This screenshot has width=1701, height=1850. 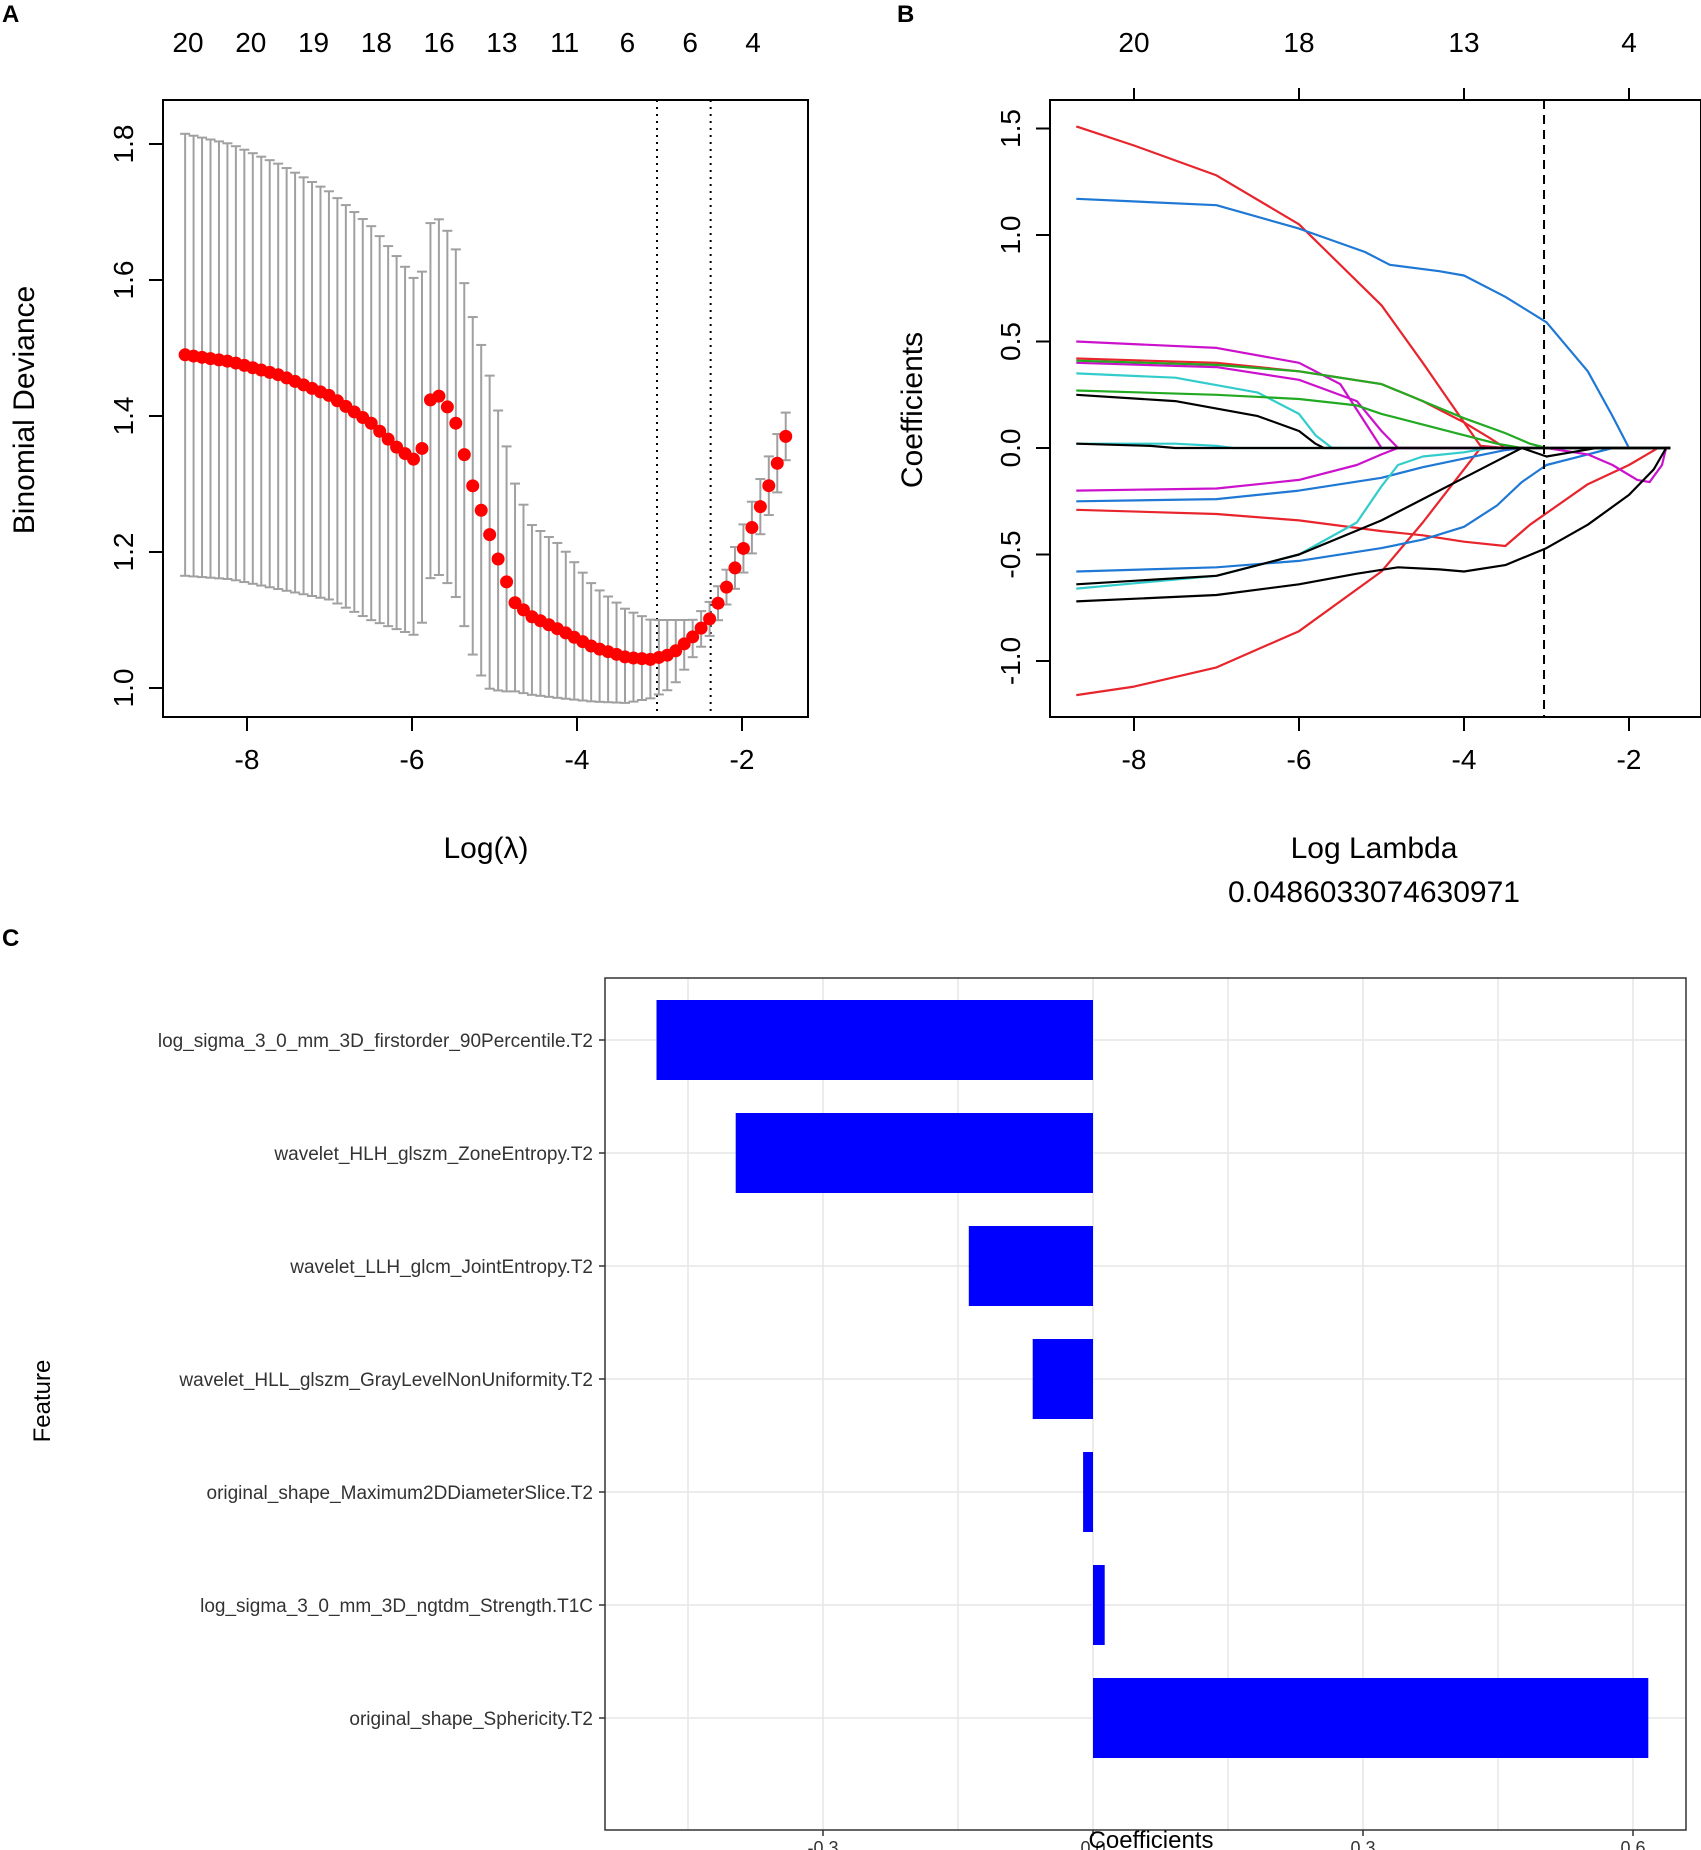 I want to click on feature-label: wavelet_LLH_glcm_JointEntropy.T2, so click(x=441, y=1267).